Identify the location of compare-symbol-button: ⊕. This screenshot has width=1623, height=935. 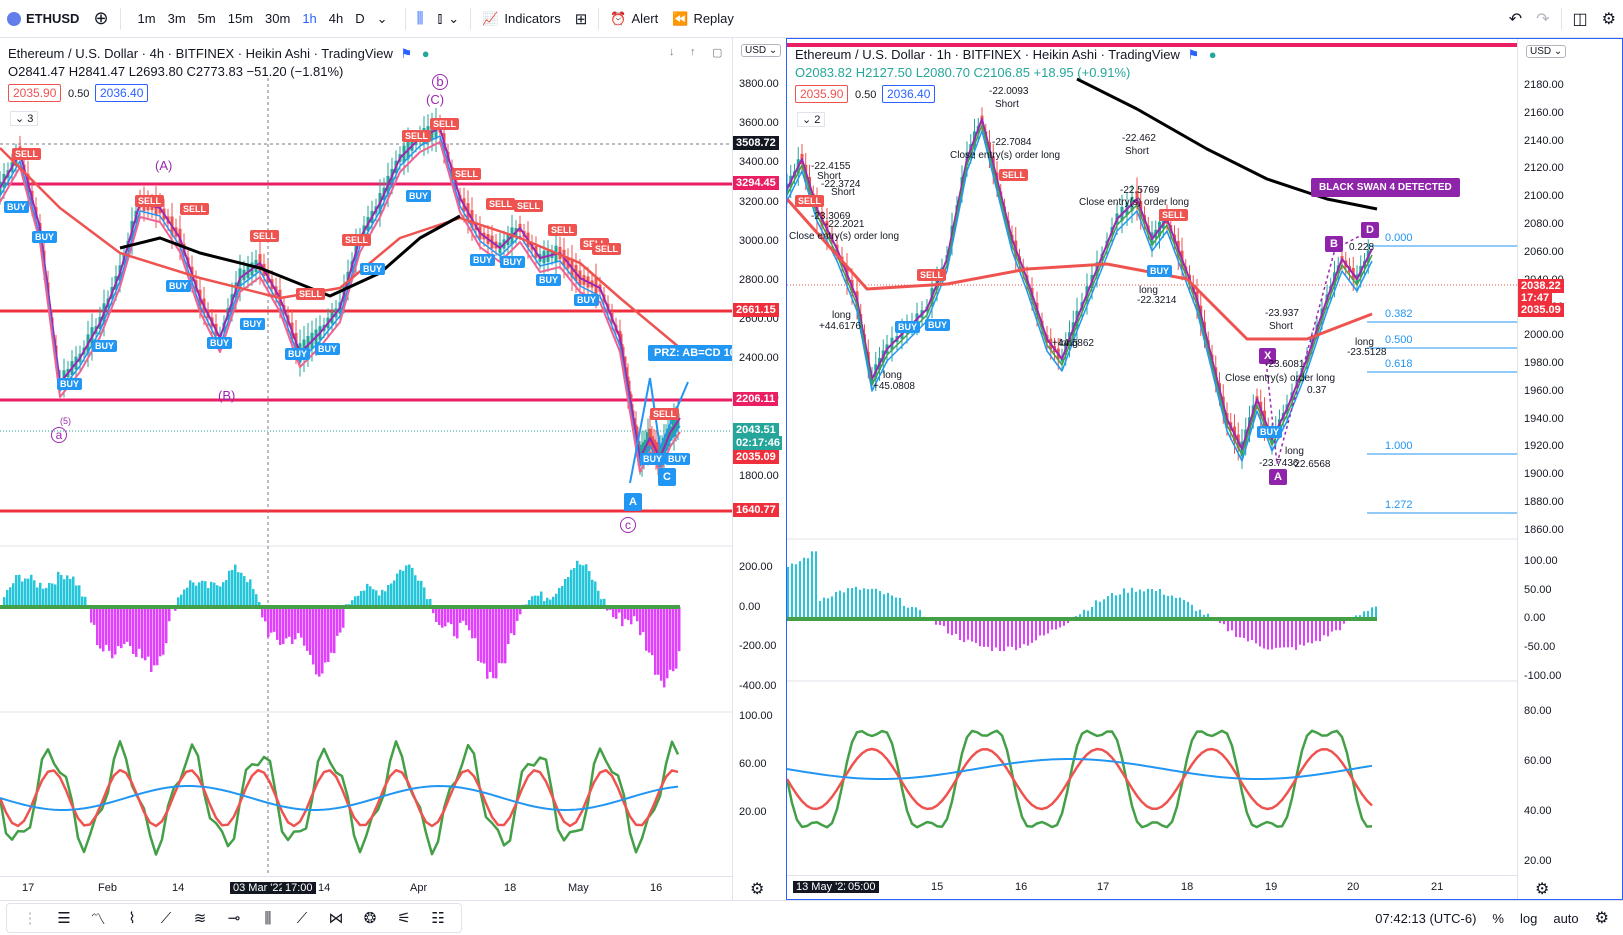
(100, 19).